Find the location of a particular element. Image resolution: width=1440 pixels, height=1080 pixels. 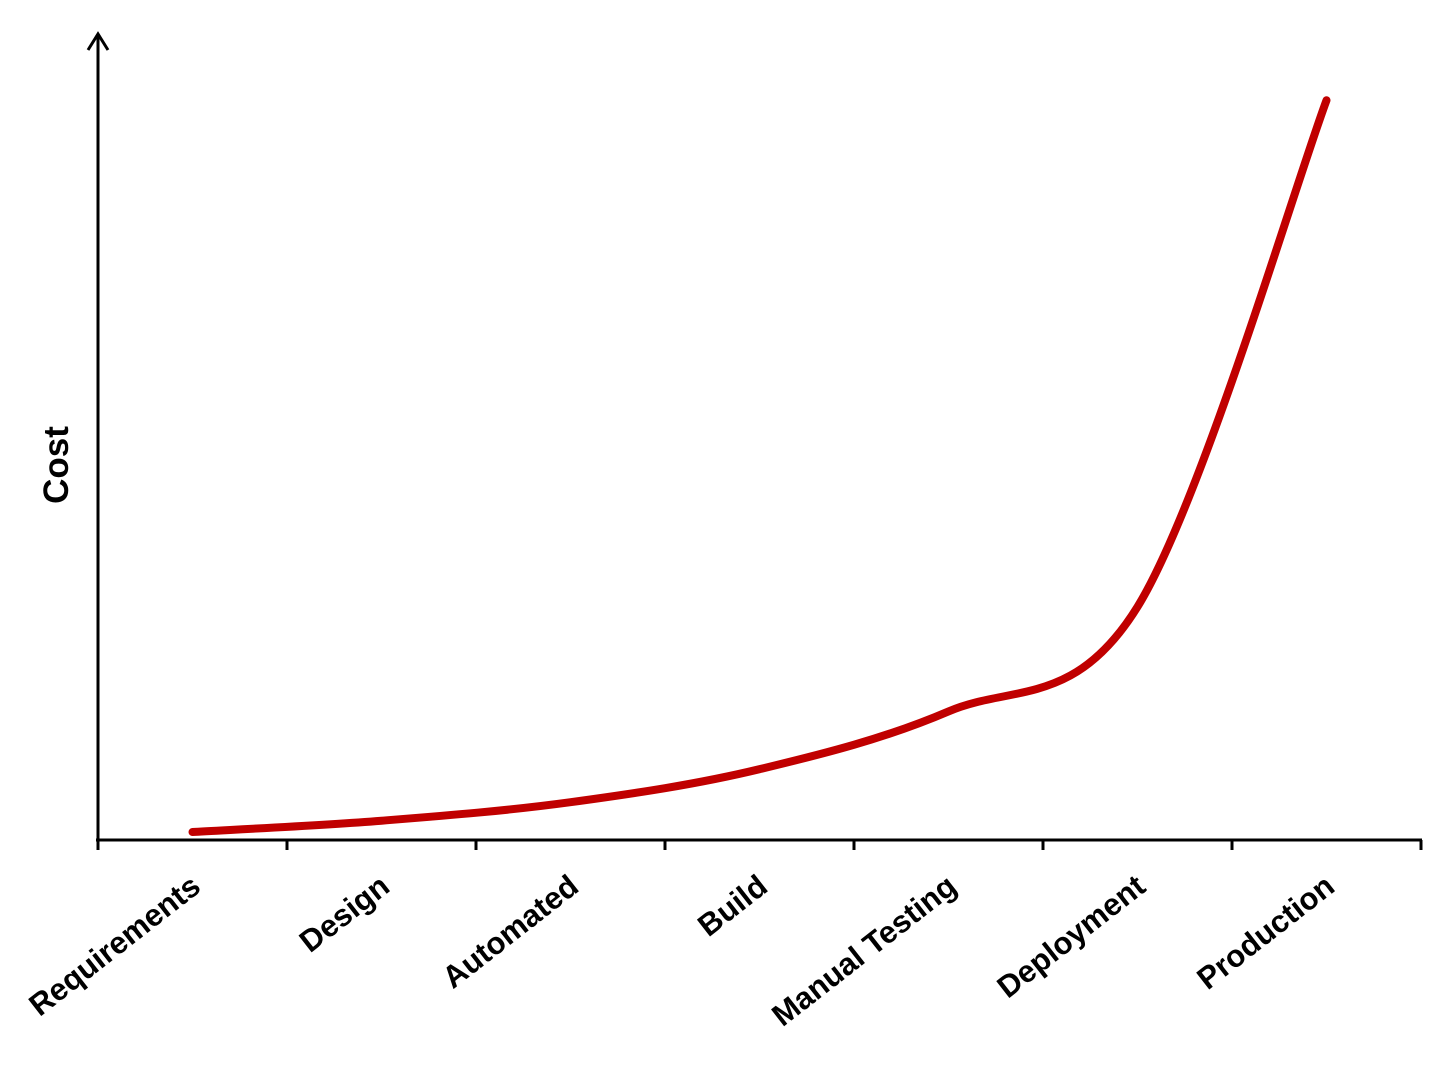

x-tick-label: Automated is located at coordinates (510, 931).